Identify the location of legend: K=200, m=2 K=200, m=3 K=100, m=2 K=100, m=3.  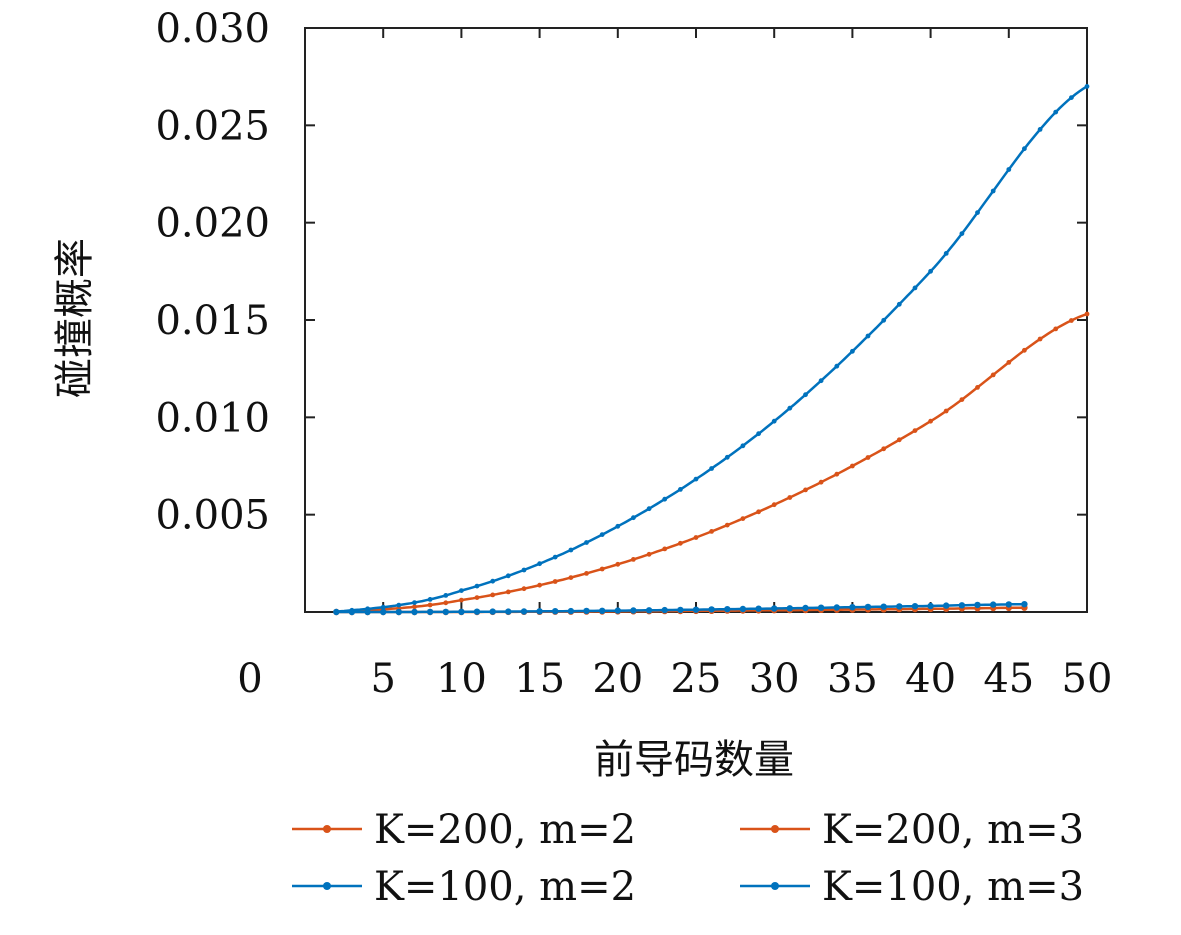
(688, 858).